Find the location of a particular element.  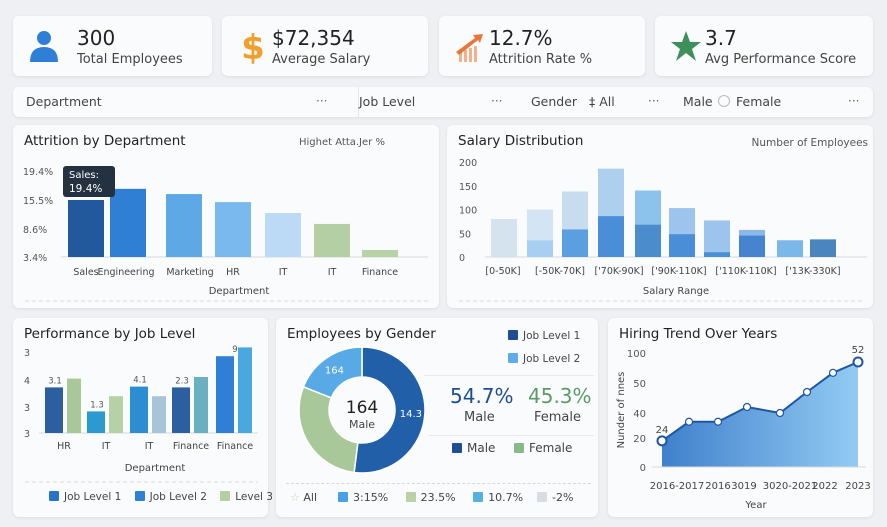

x-tick-label: [-50K-70K] is located at coordinates (560, 271).